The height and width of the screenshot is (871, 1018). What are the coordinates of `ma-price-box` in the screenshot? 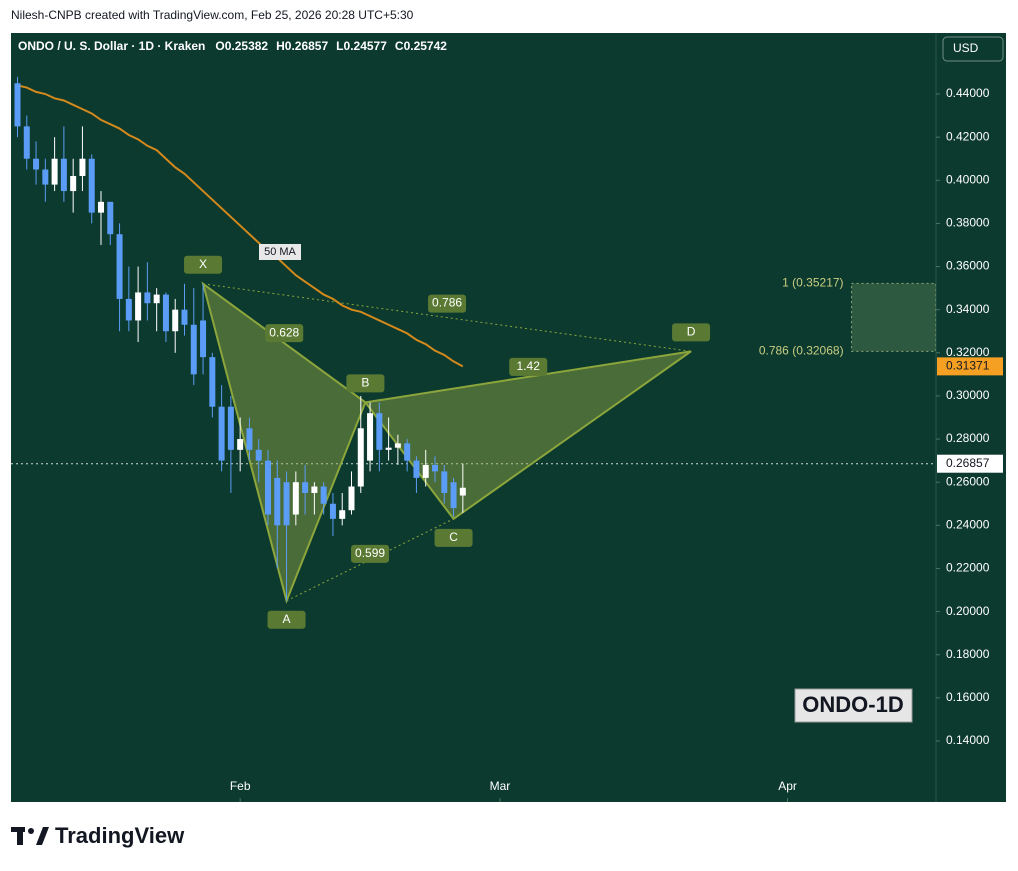 It's located at (970, 366).